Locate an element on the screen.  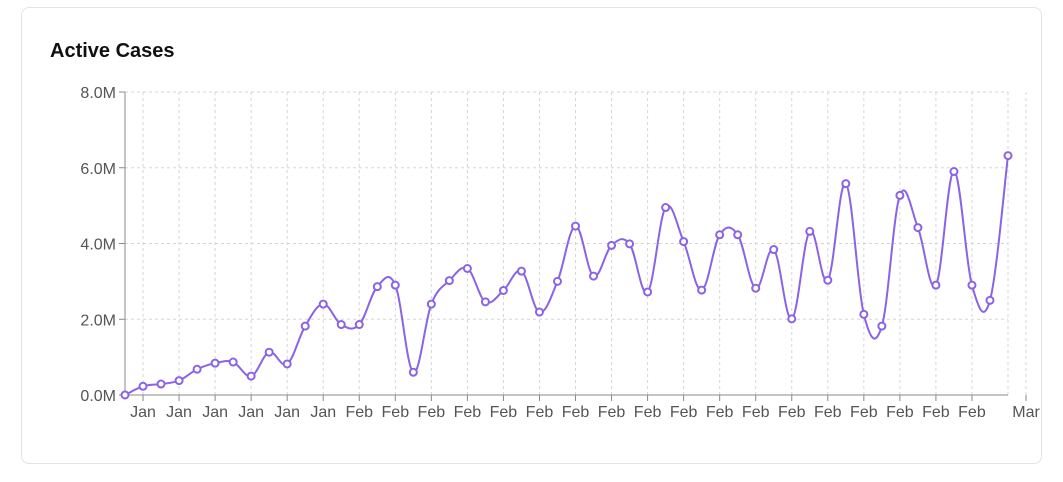
y-tick-label: 6.0M is located at coordinates (98, 169).